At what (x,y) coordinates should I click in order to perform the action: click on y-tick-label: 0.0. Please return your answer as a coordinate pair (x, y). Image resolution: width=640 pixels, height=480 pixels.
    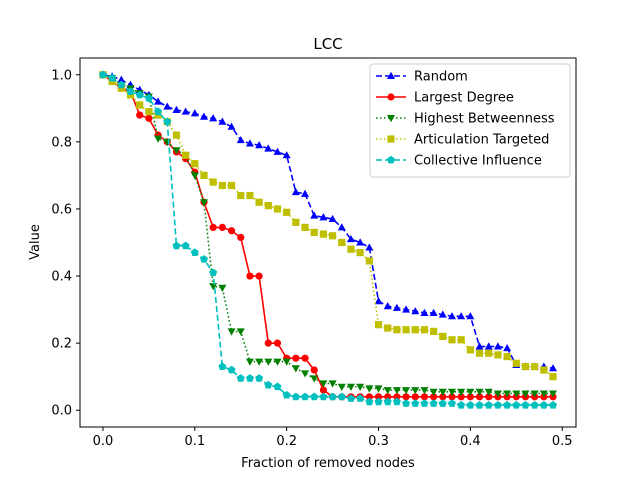
    Looking at the image, I should click on (61, 411).